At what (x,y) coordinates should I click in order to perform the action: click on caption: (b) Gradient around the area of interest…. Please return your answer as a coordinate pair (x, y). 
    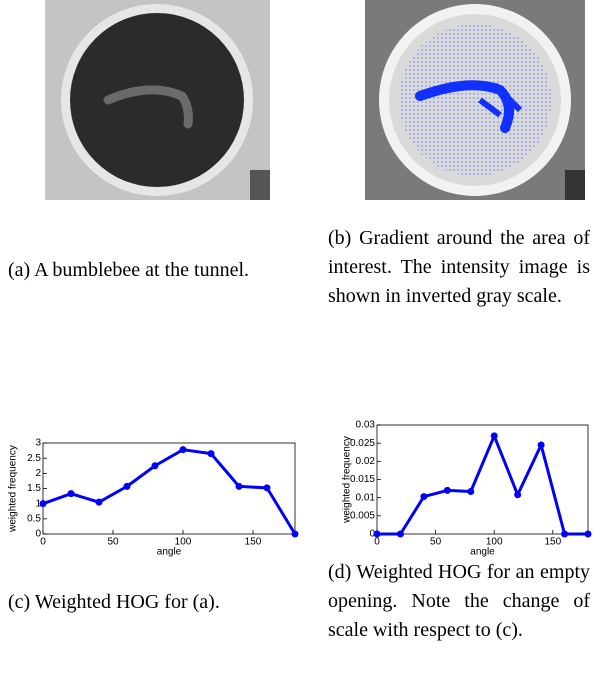
    Looking at the image, I should click on (459, 267).